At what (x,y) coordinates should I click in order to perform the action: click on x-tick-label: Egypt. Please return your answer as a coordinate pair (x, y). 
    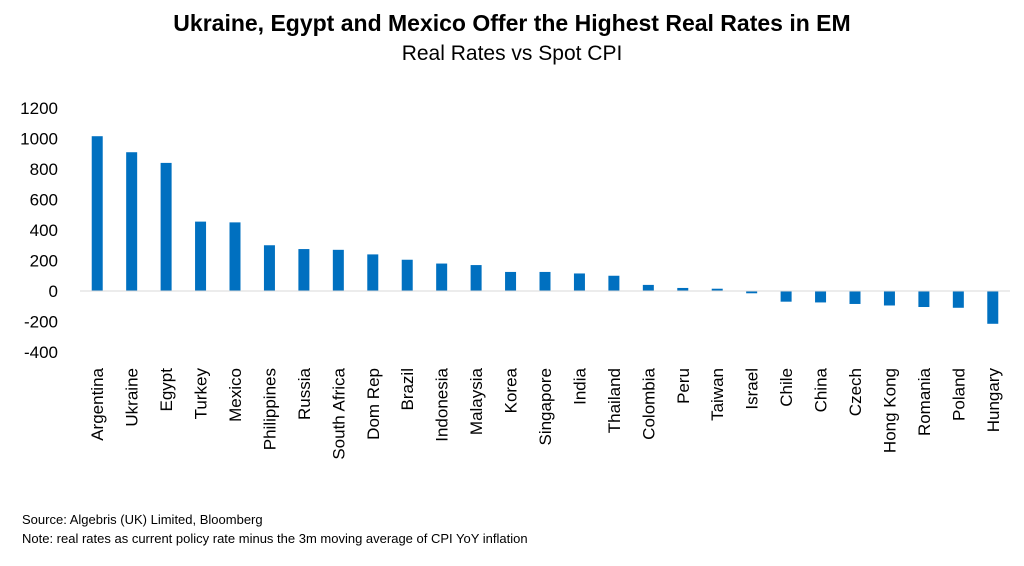
    Looking at the image, I should click on (166, 390).